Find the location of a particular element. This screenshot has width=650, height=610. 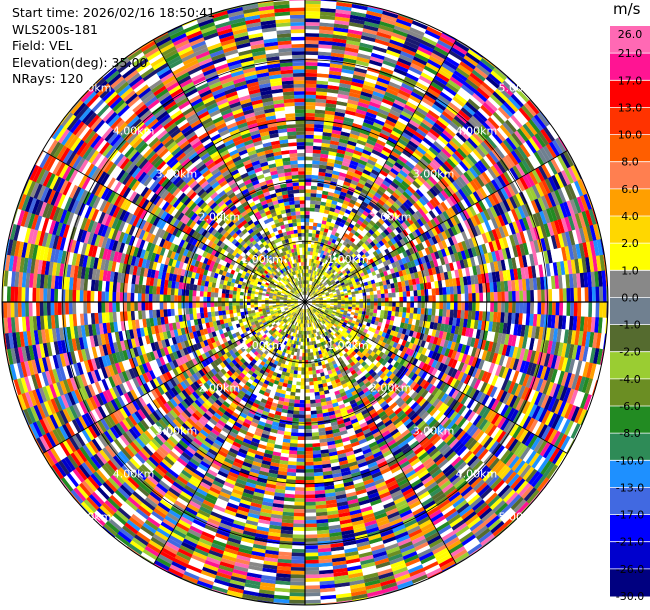

colorbar-tick-label: 26.0 is located at coordinates (630, 34).